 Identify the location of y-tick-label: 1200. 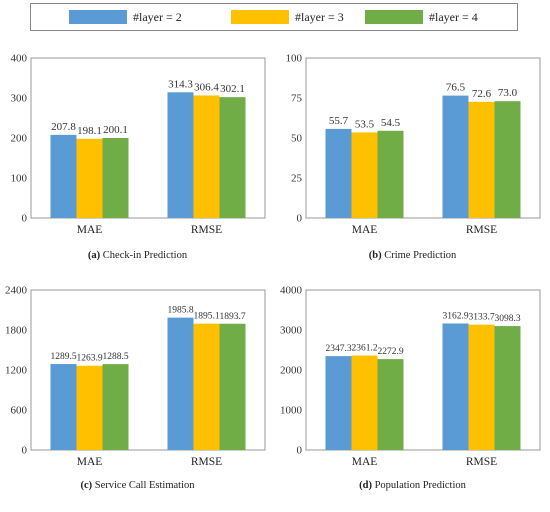
(16, 371).